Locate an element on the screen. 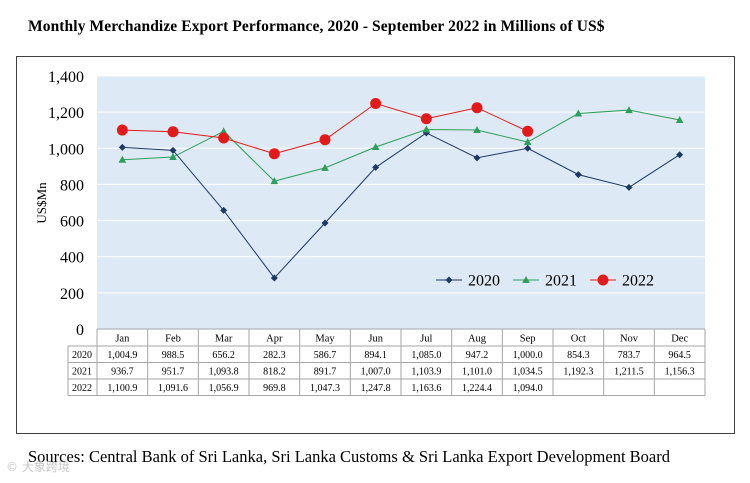  y-tick-label: 1,000 is located at coordinates (66, 149).